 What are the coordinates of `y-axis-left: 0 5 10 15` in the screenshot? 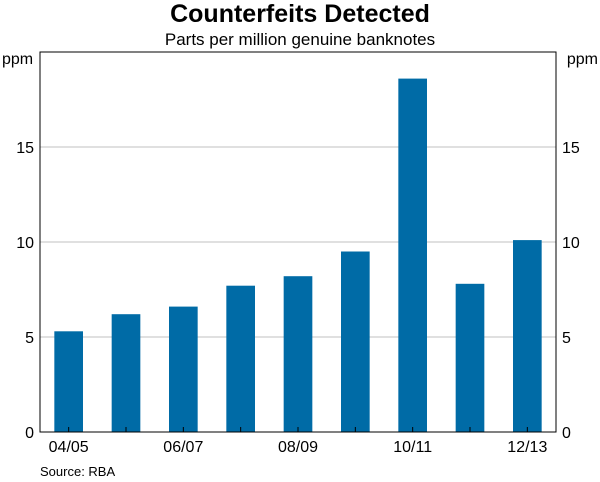 It's located at (25, 291).